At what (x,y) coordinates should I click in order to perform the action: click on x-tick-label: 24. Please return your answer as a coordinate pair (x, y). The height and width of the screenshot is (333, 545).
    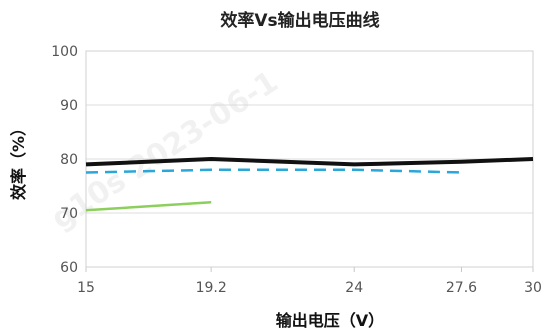
    Looking at the image, I should click on (354, 288).